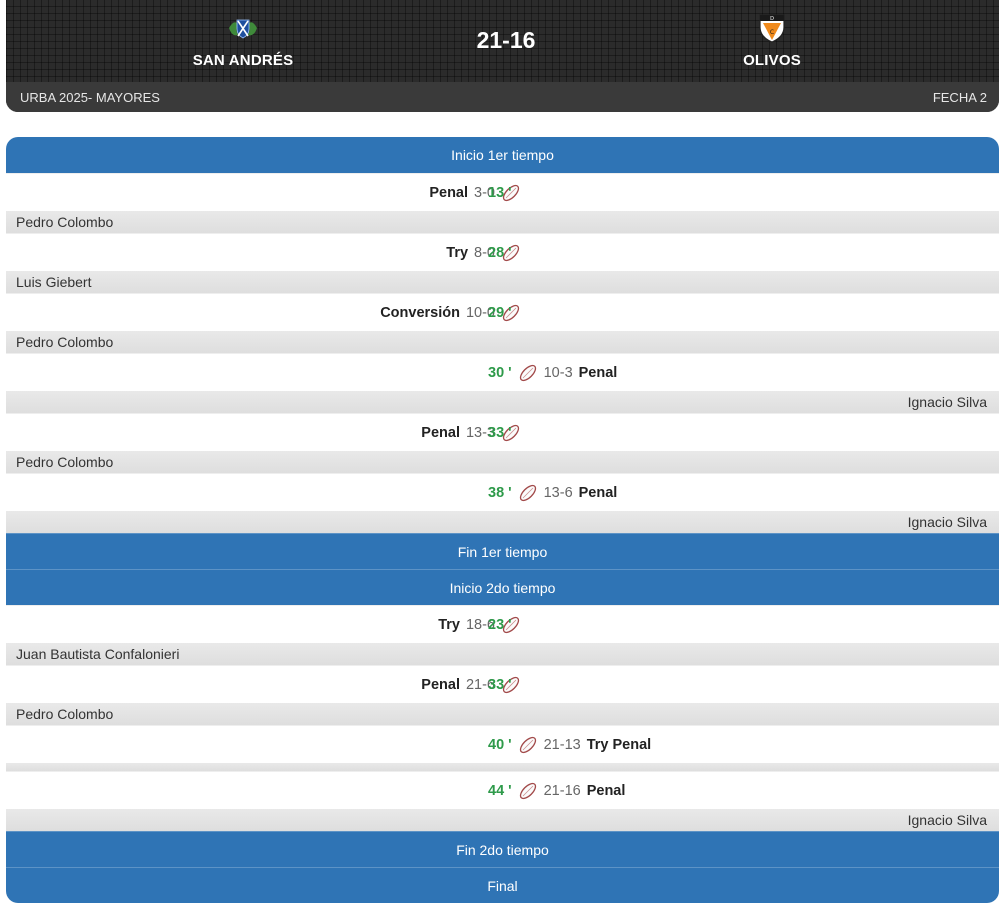 The image size is (1000, 907). I want to click on event-minute: 28 ', so click(500, 253).